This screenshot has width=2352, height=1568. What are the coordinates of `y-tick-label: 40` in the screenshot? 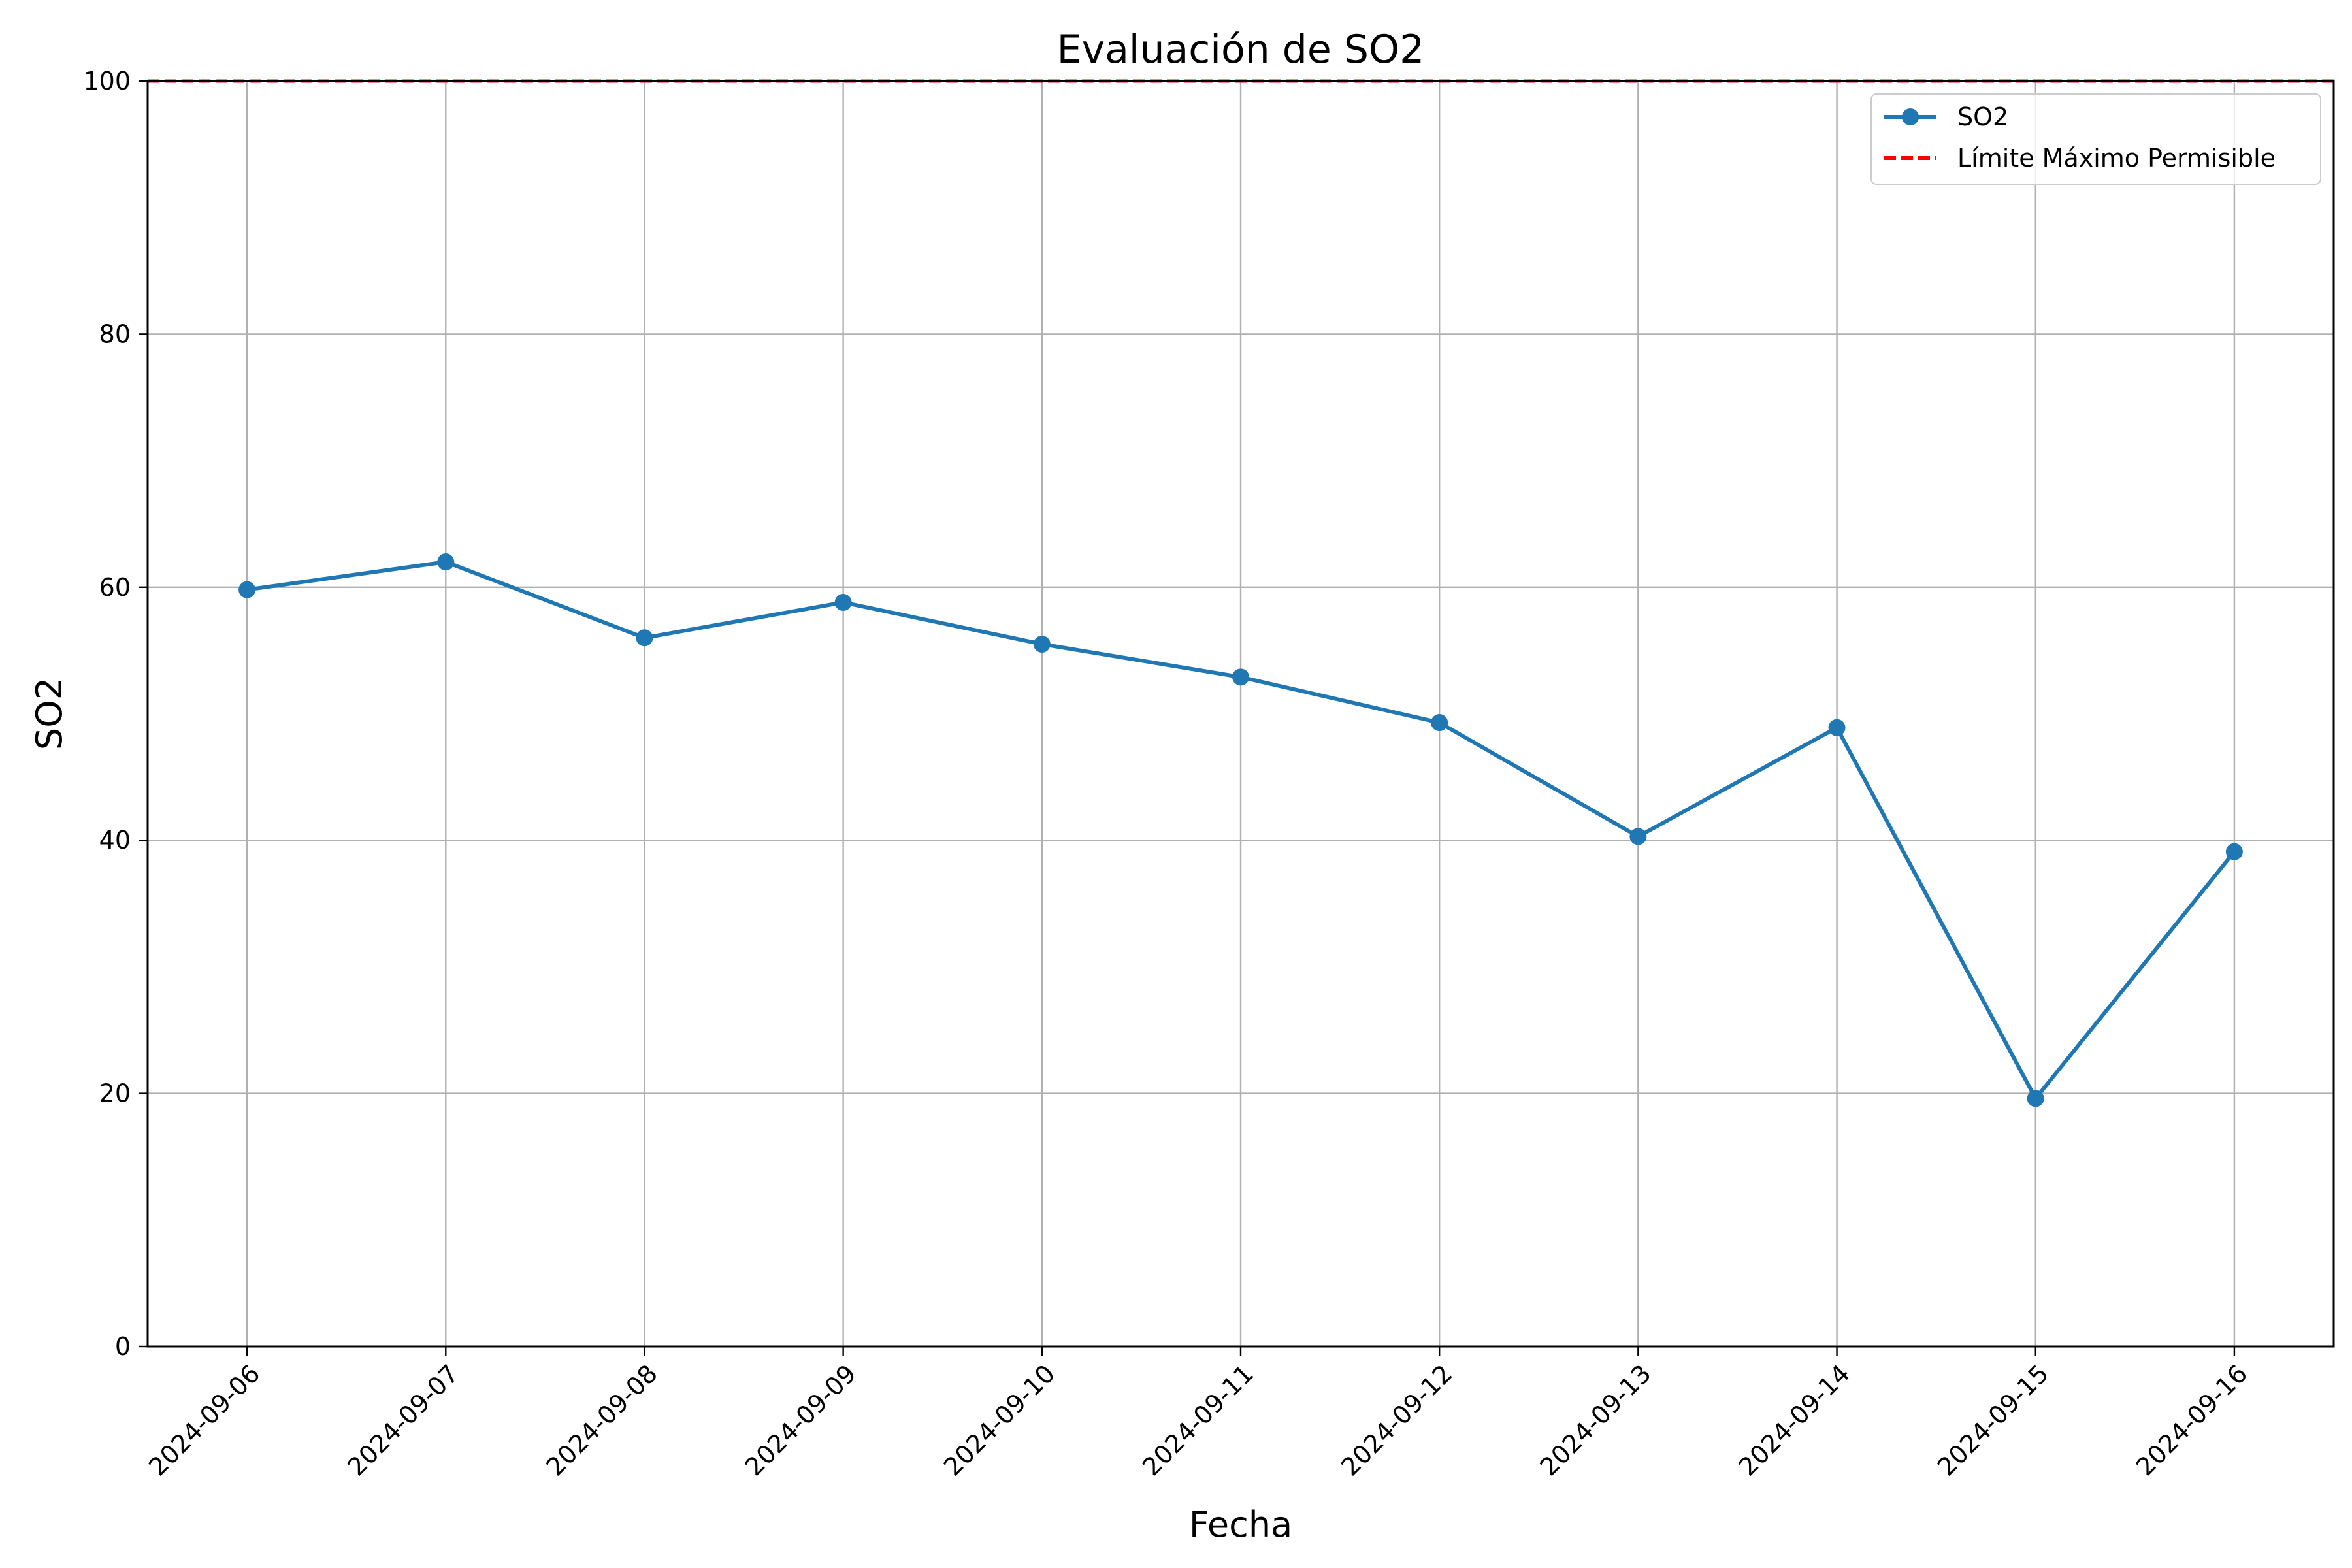 It's located at (115, 840).